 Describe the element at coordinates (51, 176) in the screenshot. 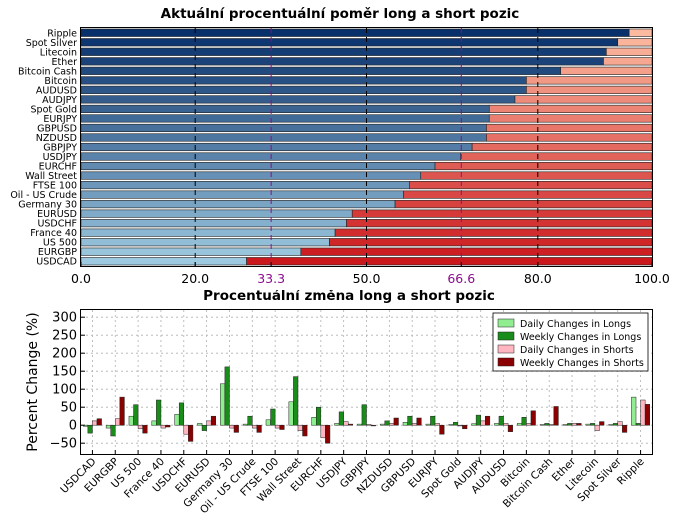

I see `category-label: Wall Street` at that location.